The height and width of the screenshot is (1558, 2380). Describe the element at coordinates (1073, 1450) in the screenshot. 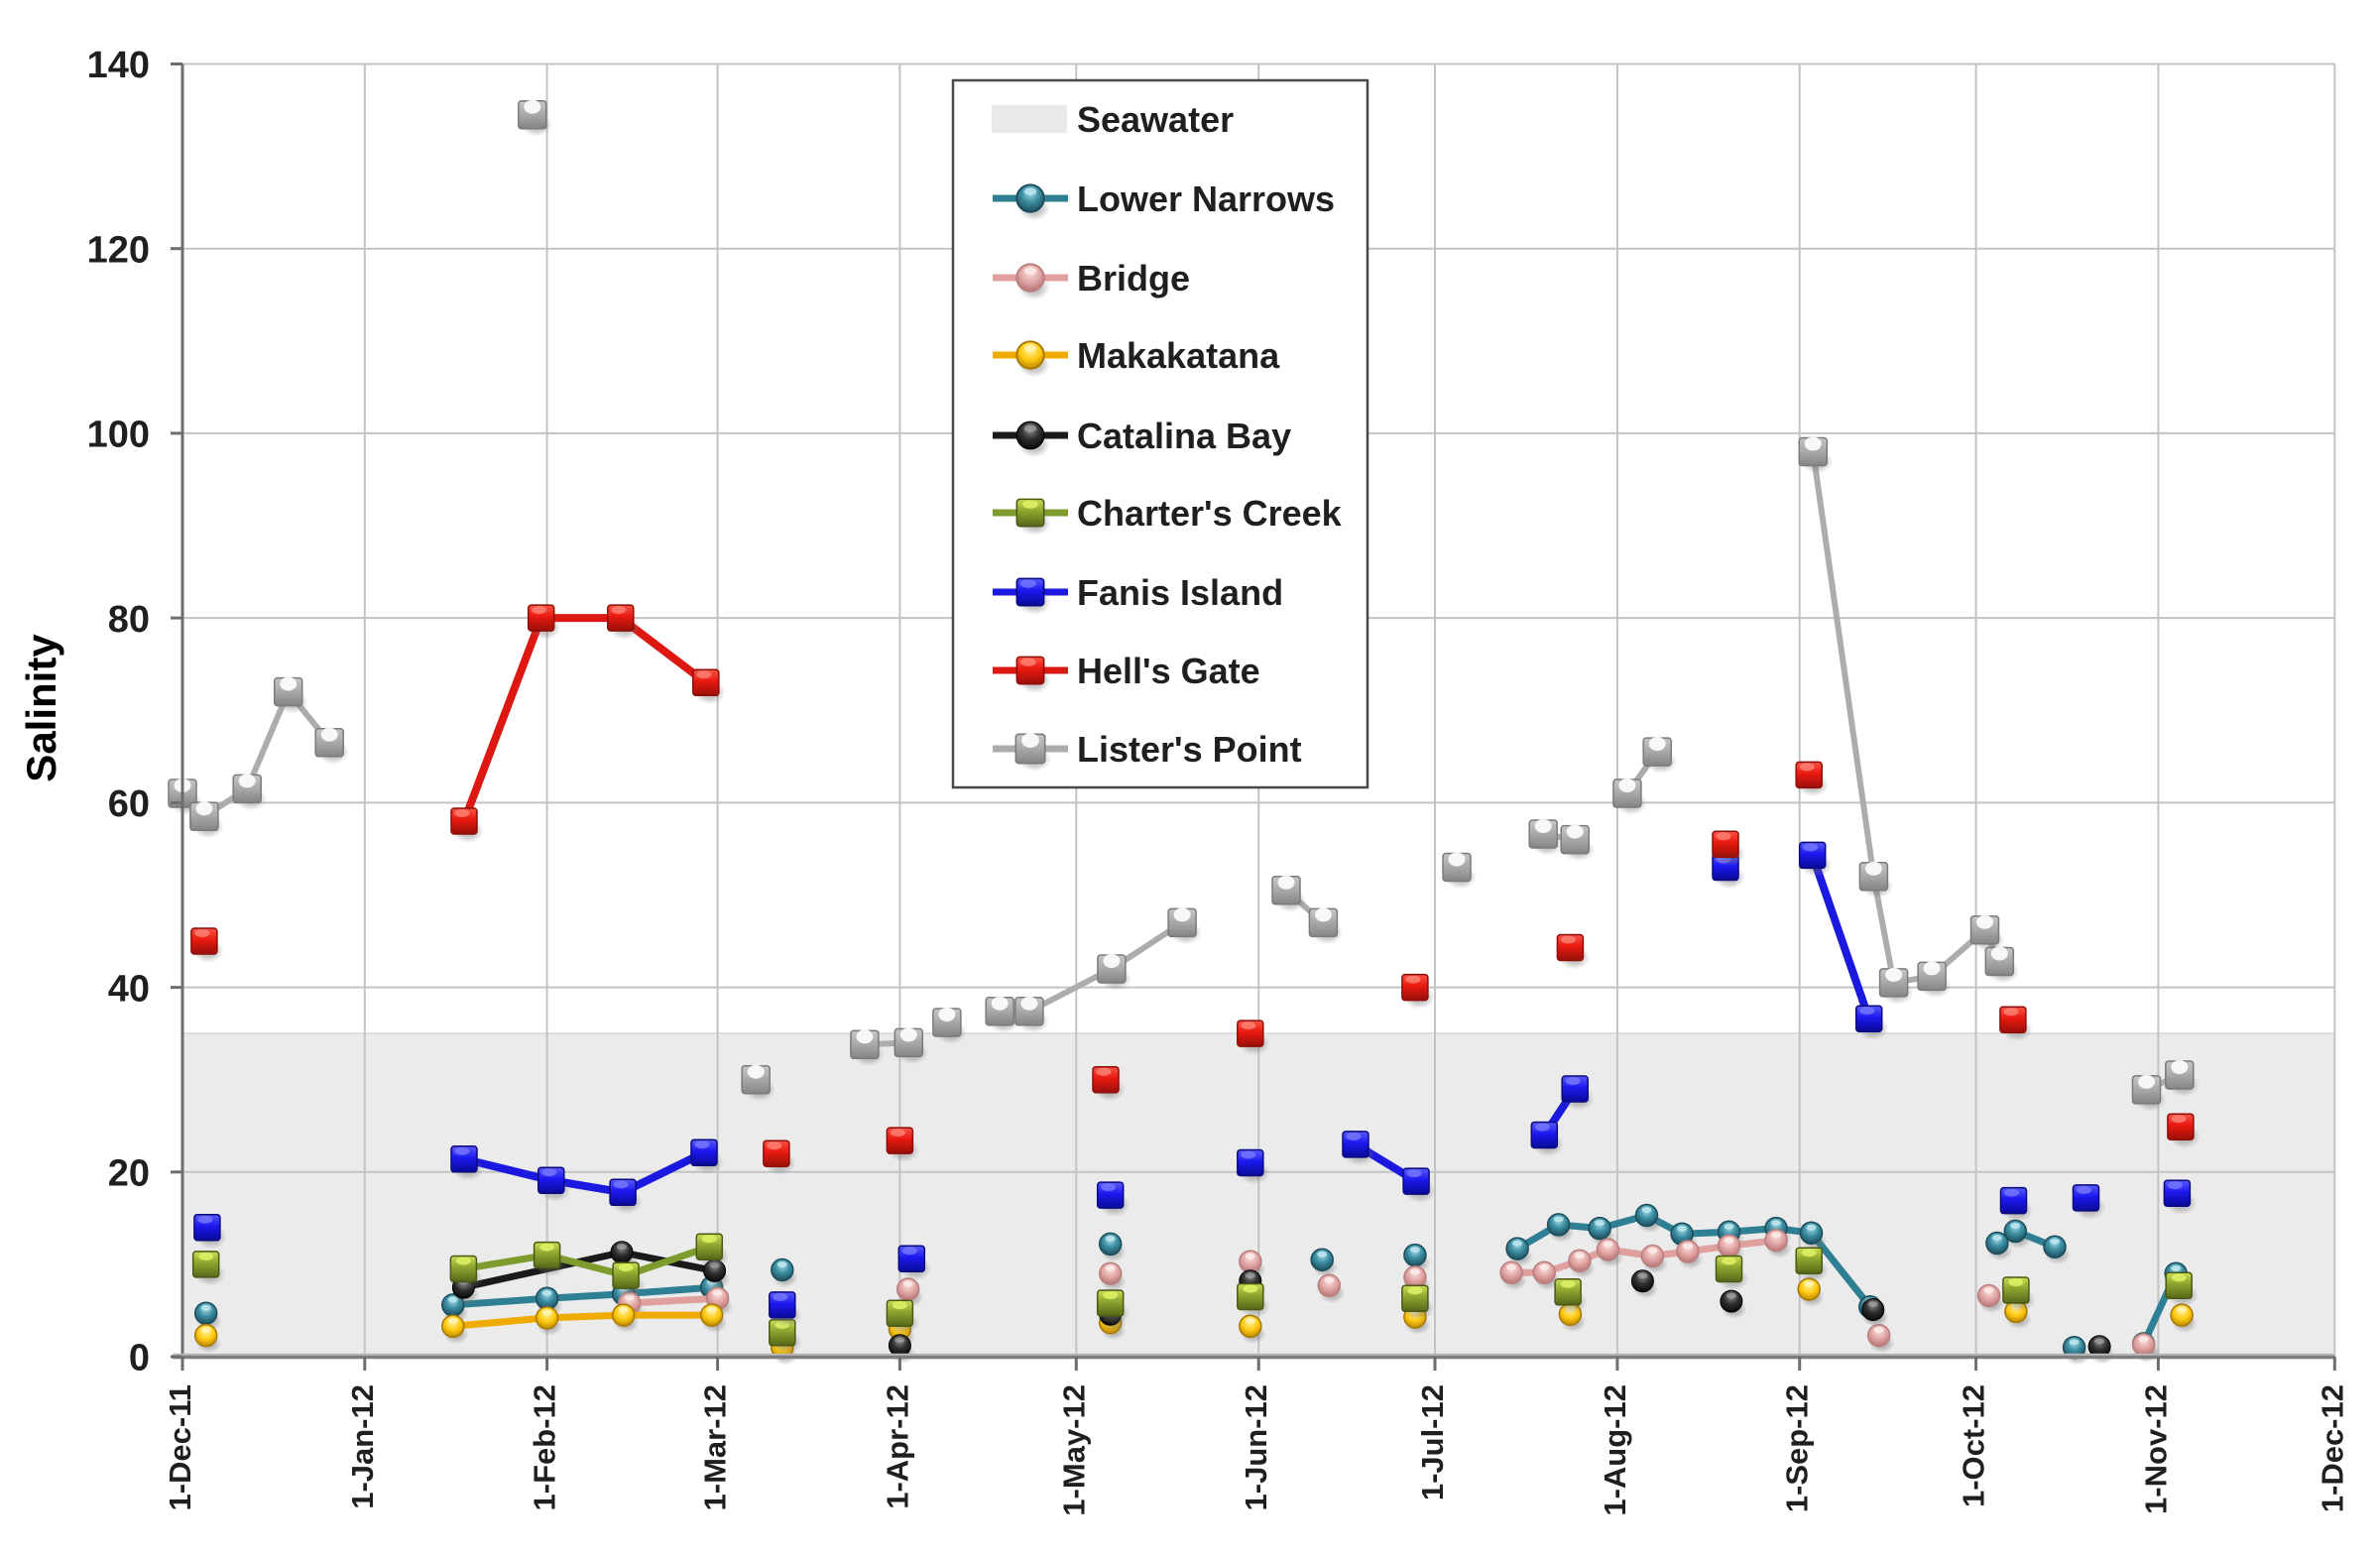

I see `svg-text: 1-May-12` at that location.